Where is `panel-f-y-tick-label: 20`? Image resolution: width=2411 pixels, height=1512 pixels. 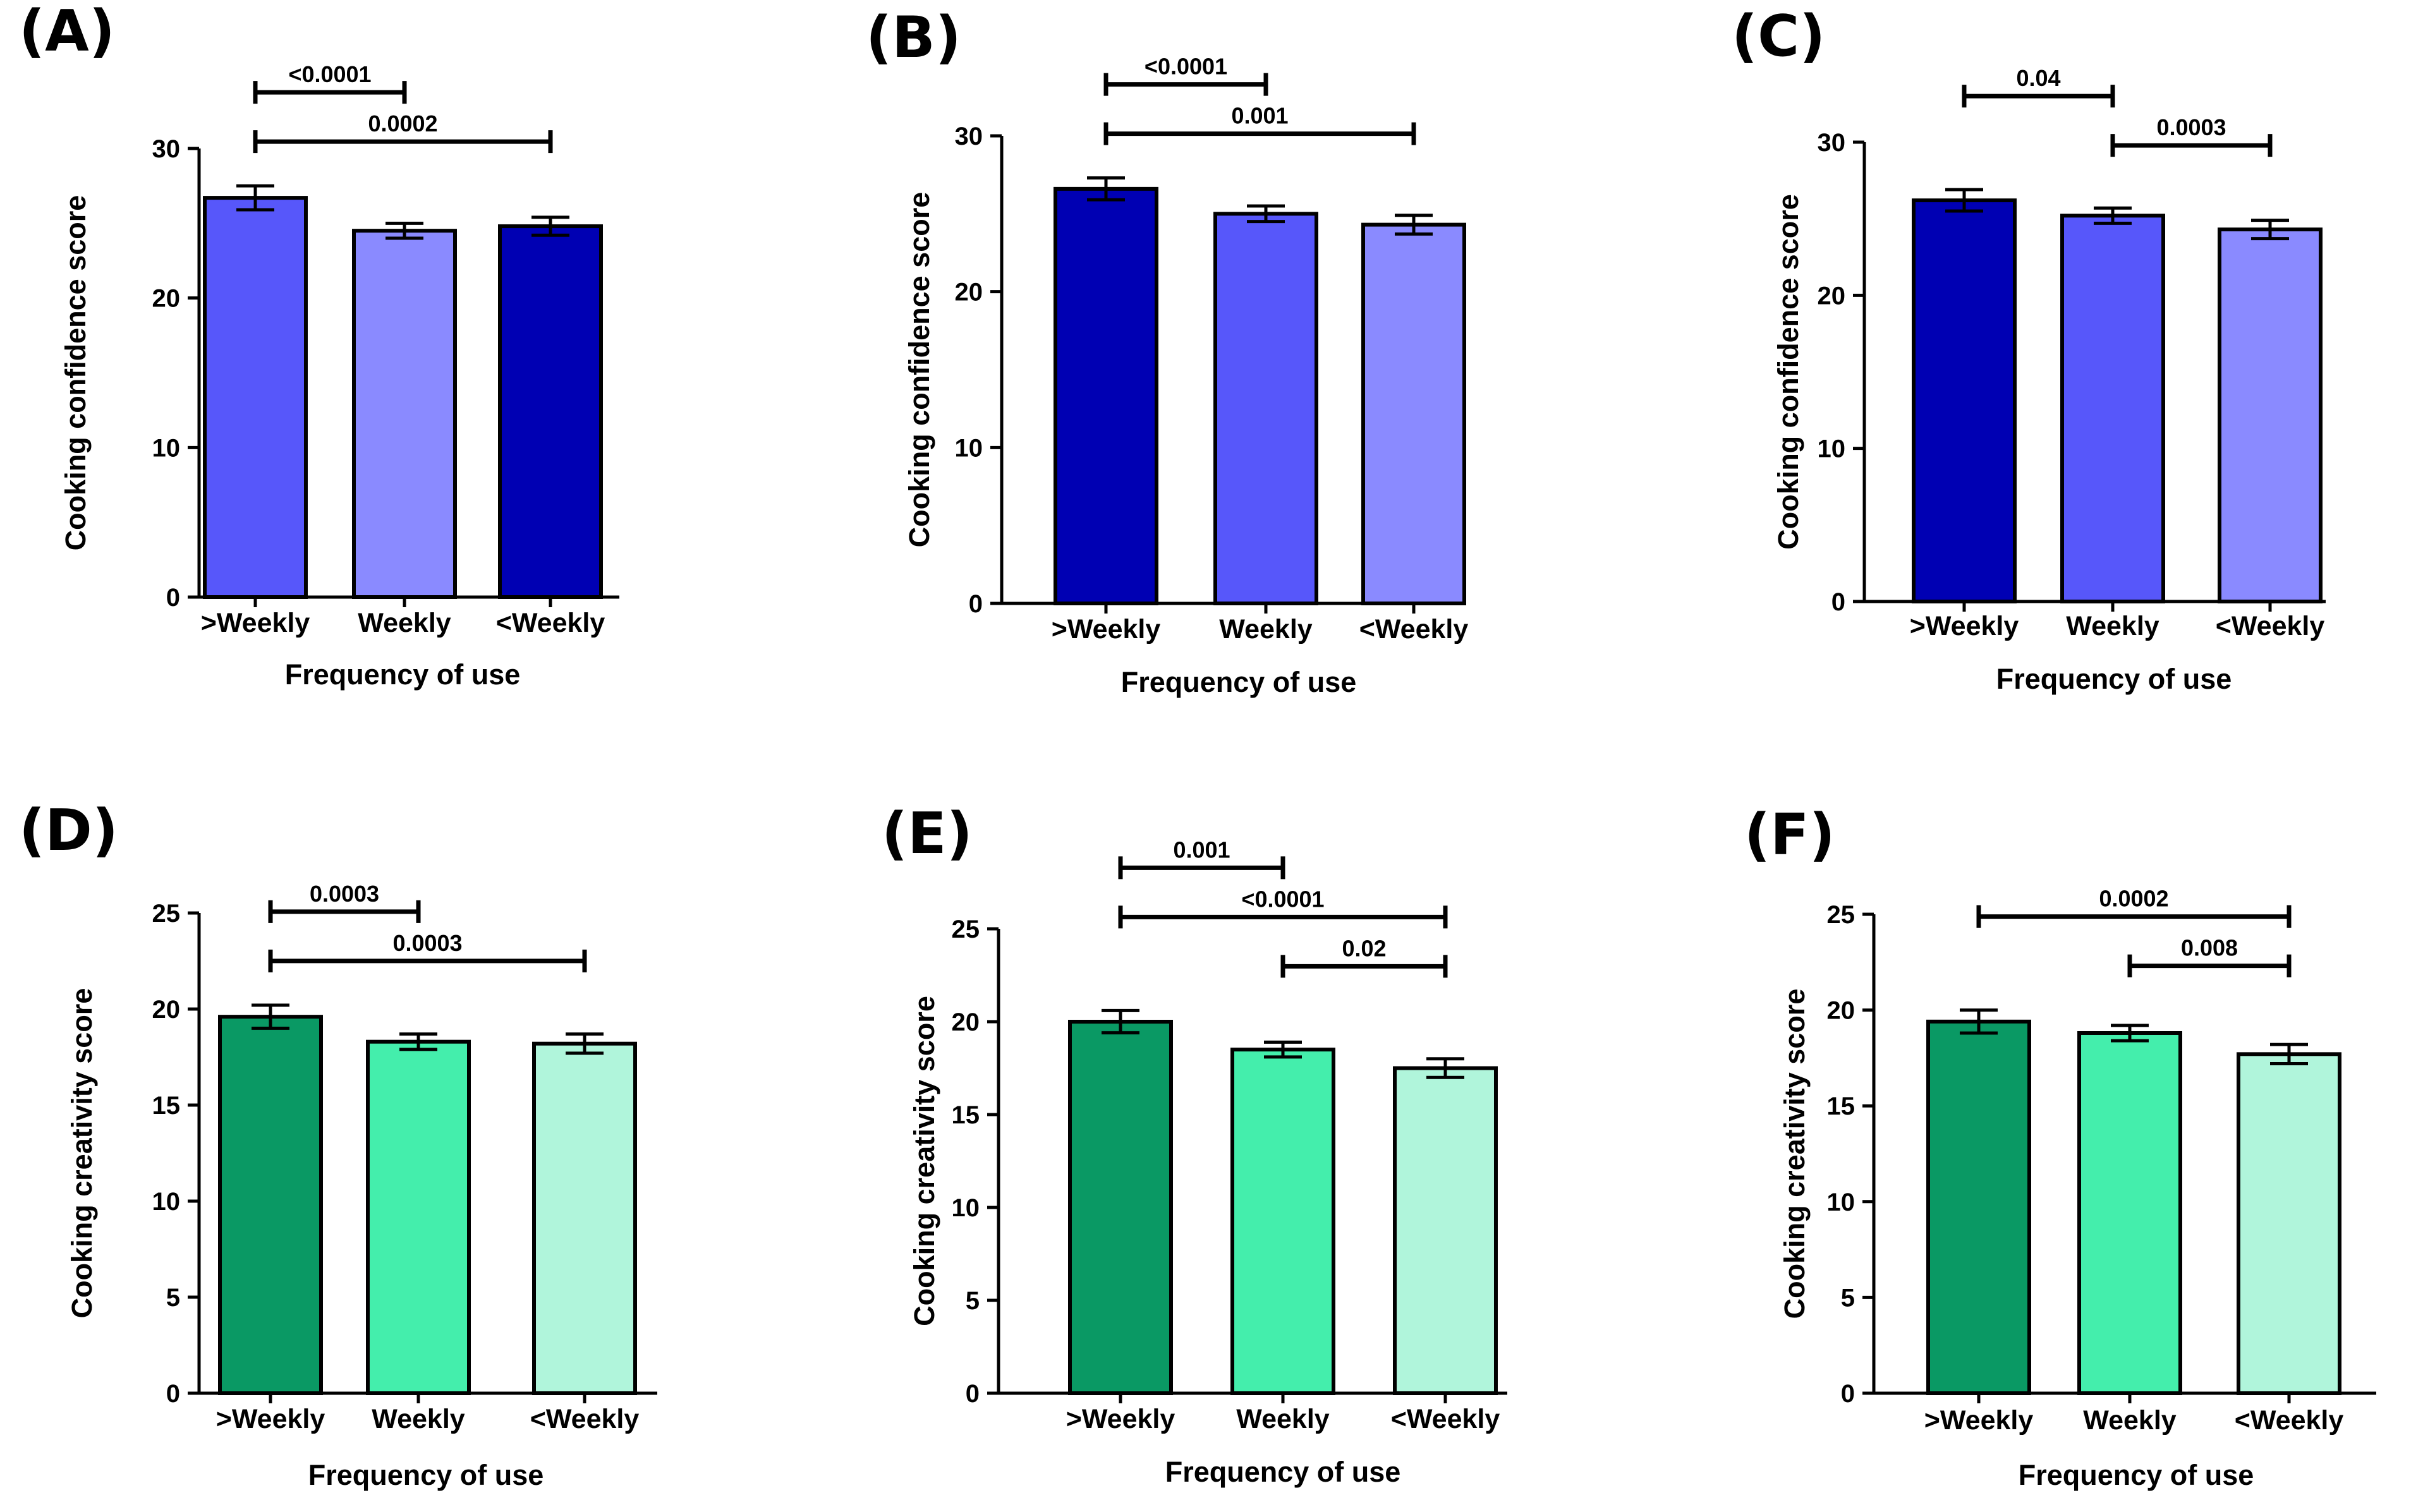
panel-f-y-tick-label: 20 is located at coordinates (1841, 1011).